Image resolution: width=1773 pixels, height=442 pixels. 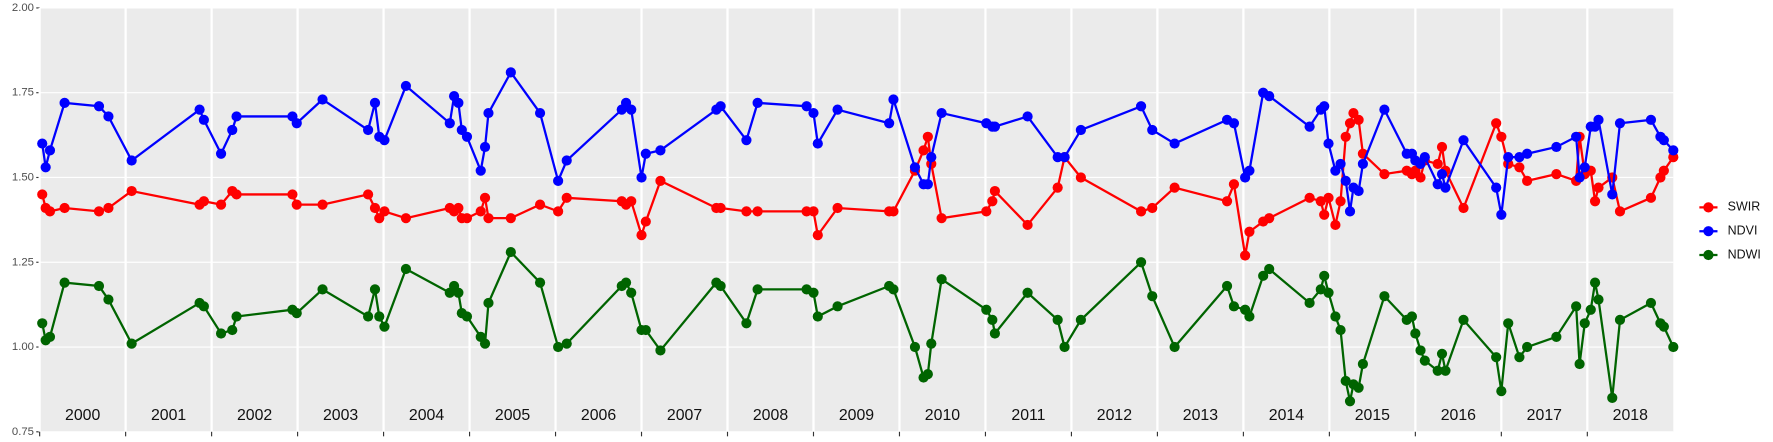 What do you see at coordinates (23, 262) in the screenshot?
I see `y-tick-label: 1.25` at bounding box center [23, 262].